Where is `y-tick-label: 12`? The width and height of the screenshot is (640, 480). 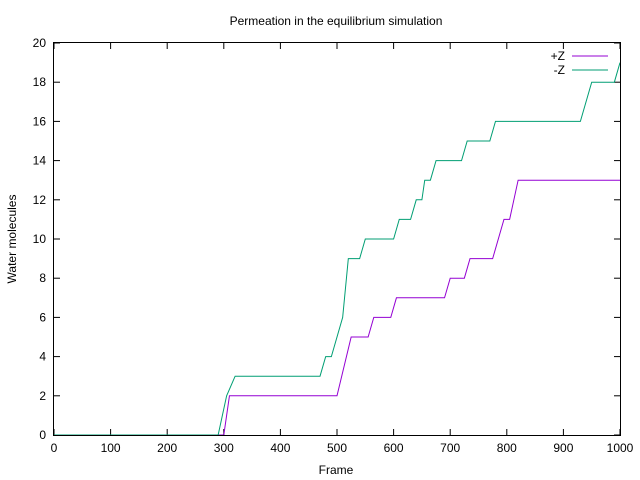
y-tick-label: 12 is located at coordinates (40, 200).